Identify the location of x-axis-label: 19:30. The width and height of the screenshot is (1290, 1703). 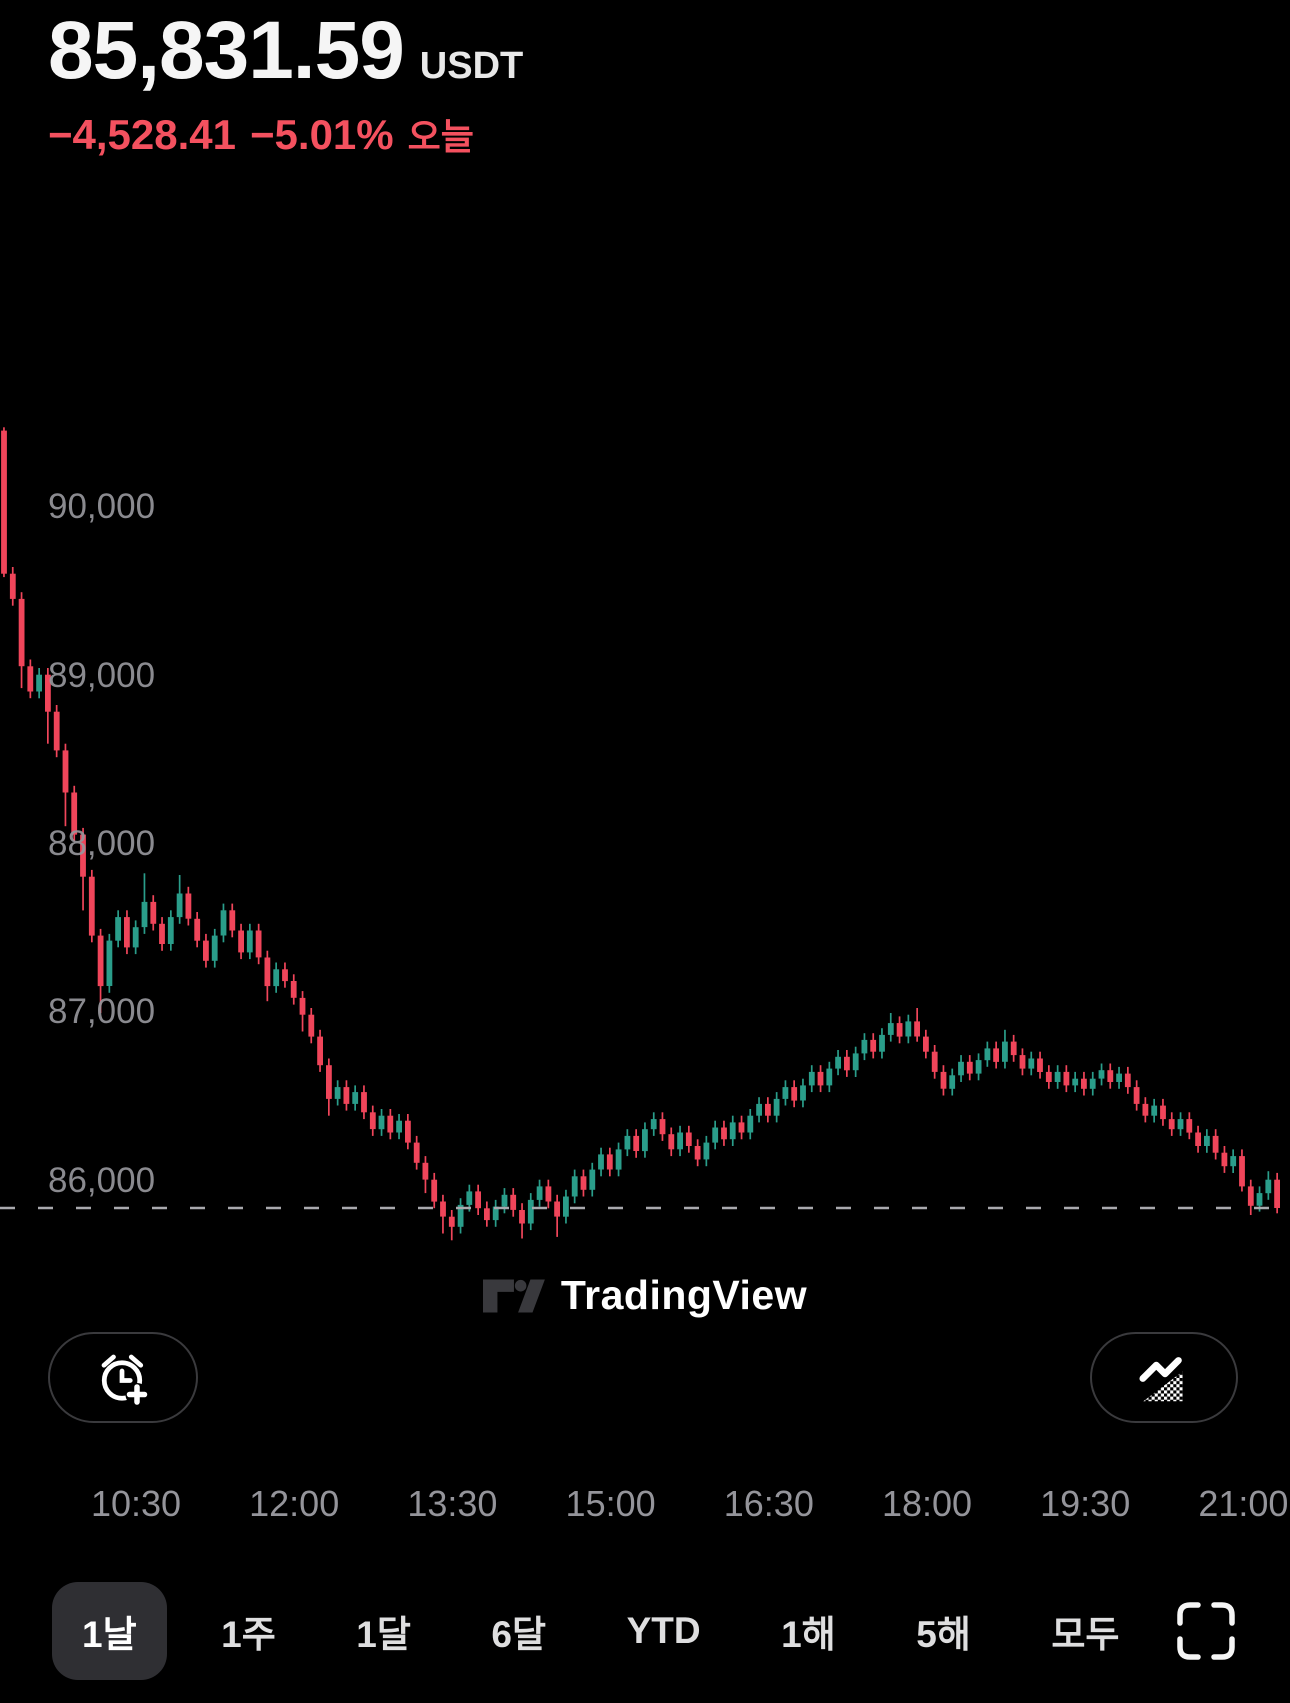
(1085, 1503).